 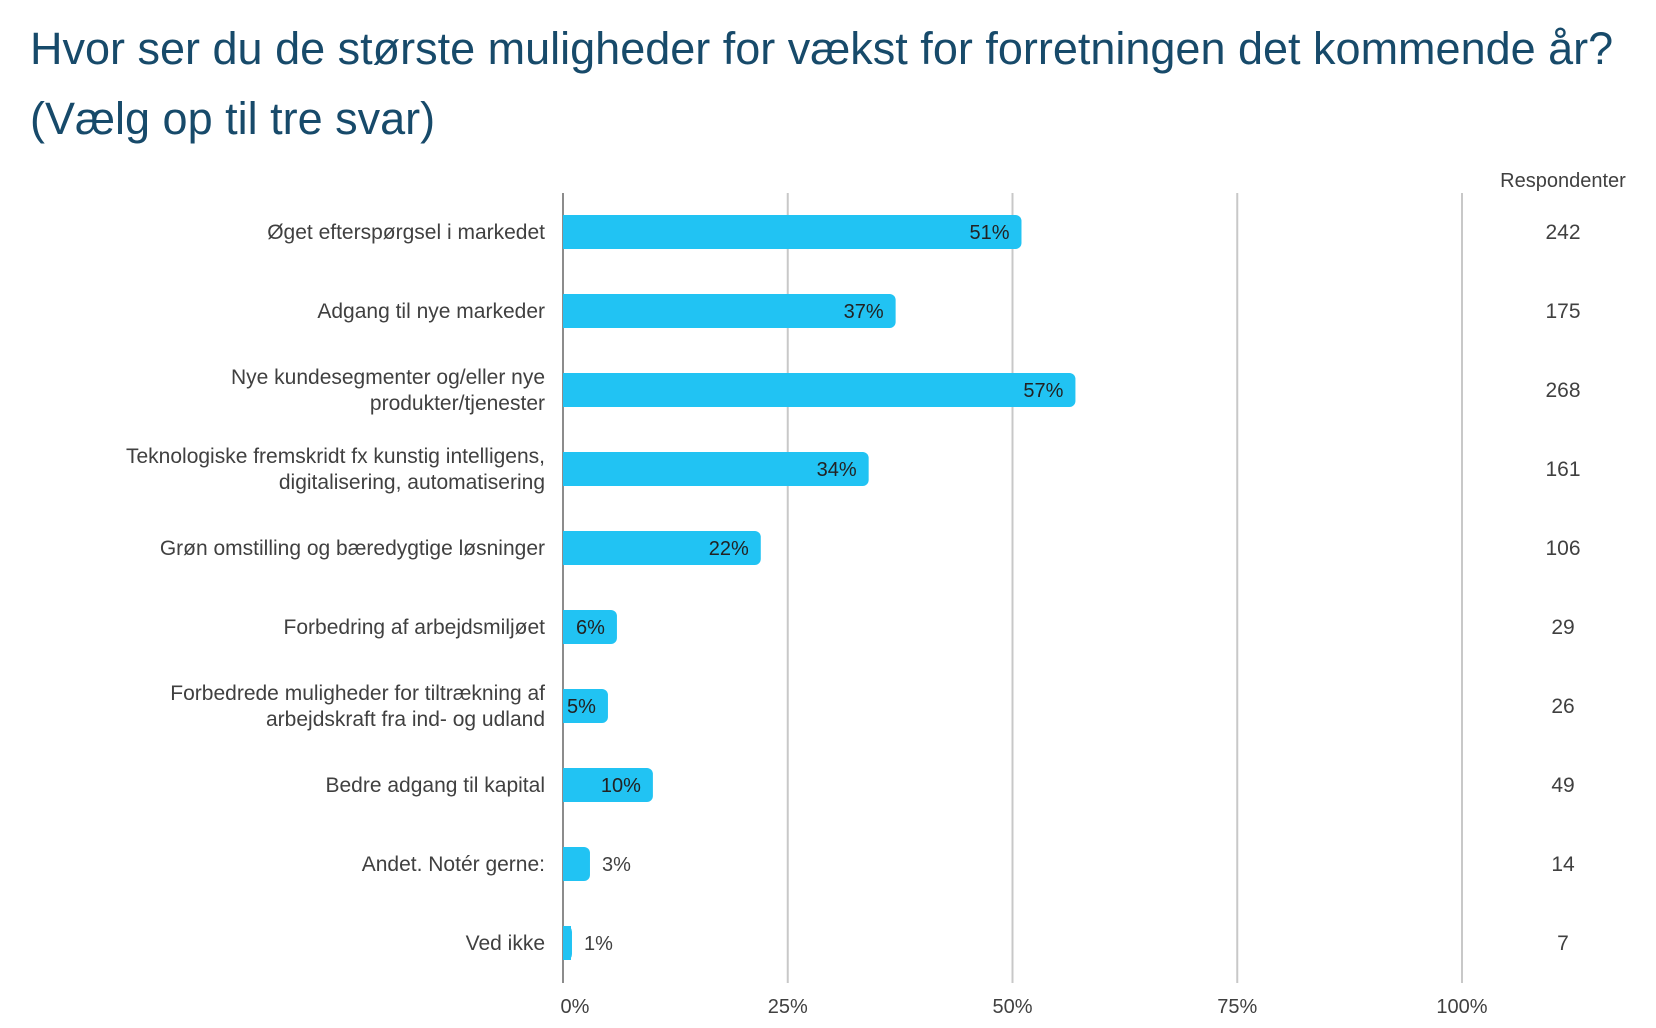 I want to click on value-label: 1%, so click(x=598, y=944).